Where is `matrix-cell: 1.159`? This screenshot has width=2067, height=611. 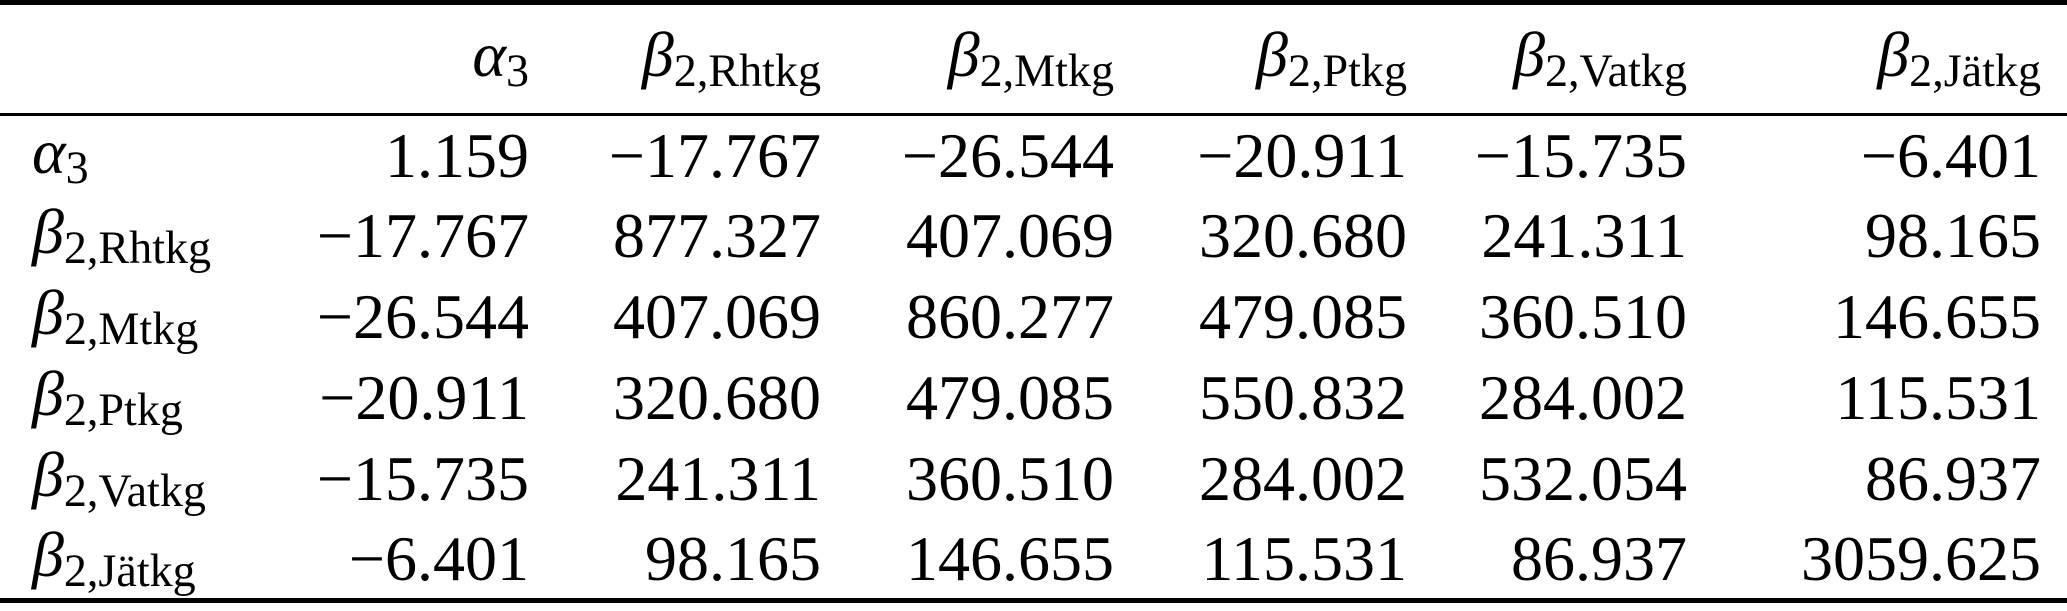
matrix-cell: 1.159 is located at coordinates (457, 155).